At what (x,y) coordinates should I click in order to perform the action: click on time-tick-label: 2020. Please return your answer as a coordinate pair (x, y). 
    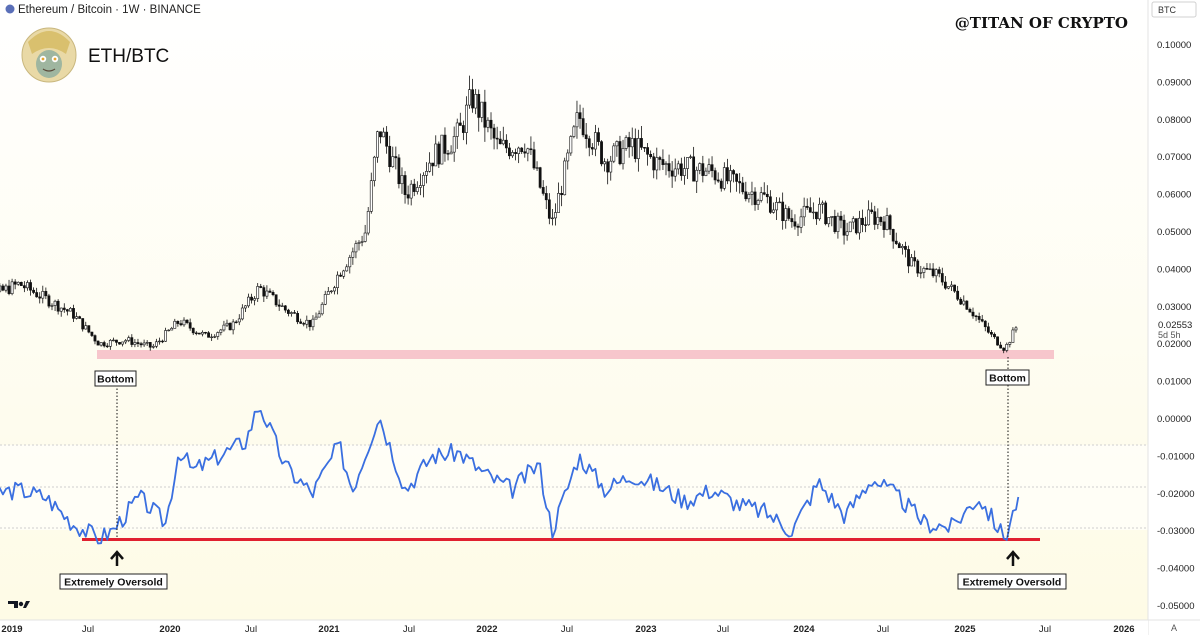
    Looking at the image, I should click on (169, 629).